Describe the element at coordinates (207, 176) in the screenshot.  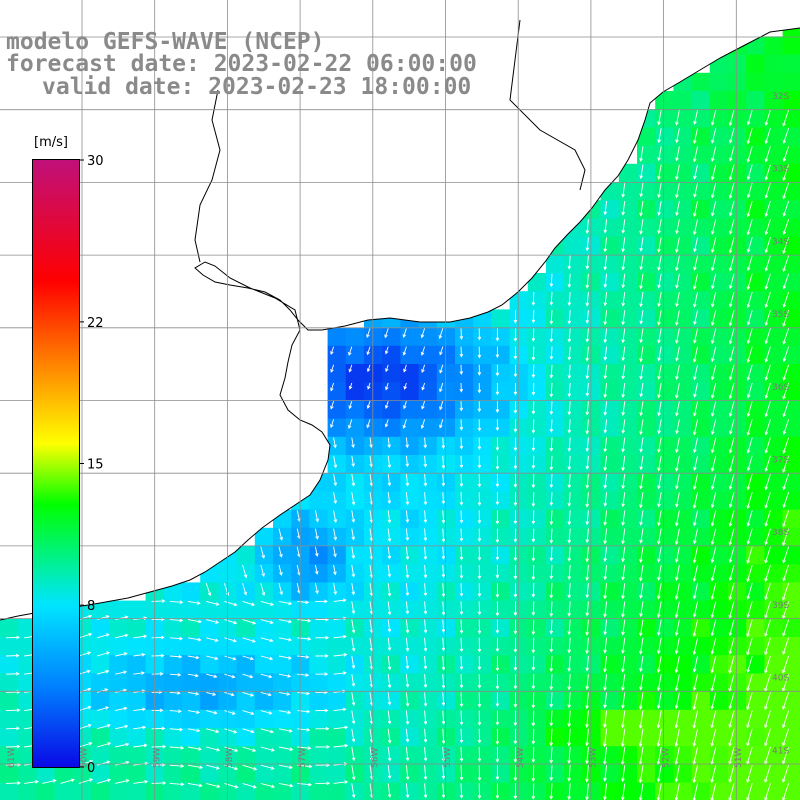
I see `border-line` at that location.